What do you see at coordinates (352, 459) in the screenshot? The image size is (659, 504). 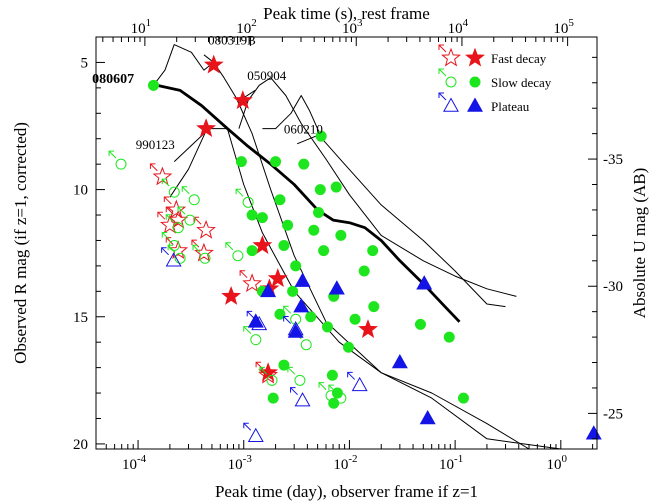 I see `x-tick-exp: -2` at bounding box center [352, 459].